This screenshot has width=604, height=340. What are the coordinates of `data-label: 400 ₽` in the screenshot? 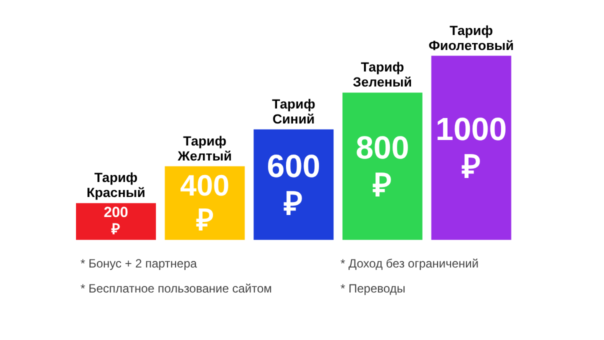 It's located at (205, 203).